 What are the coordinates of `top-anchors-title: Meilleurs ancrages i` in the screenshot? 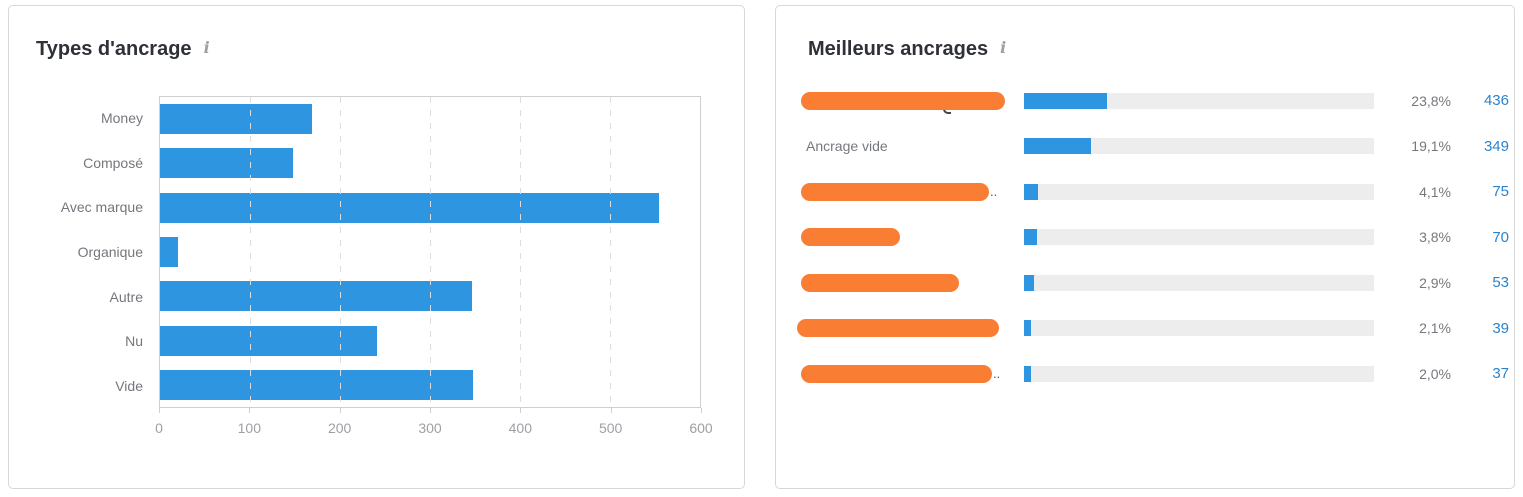 It's located at (907, 49).